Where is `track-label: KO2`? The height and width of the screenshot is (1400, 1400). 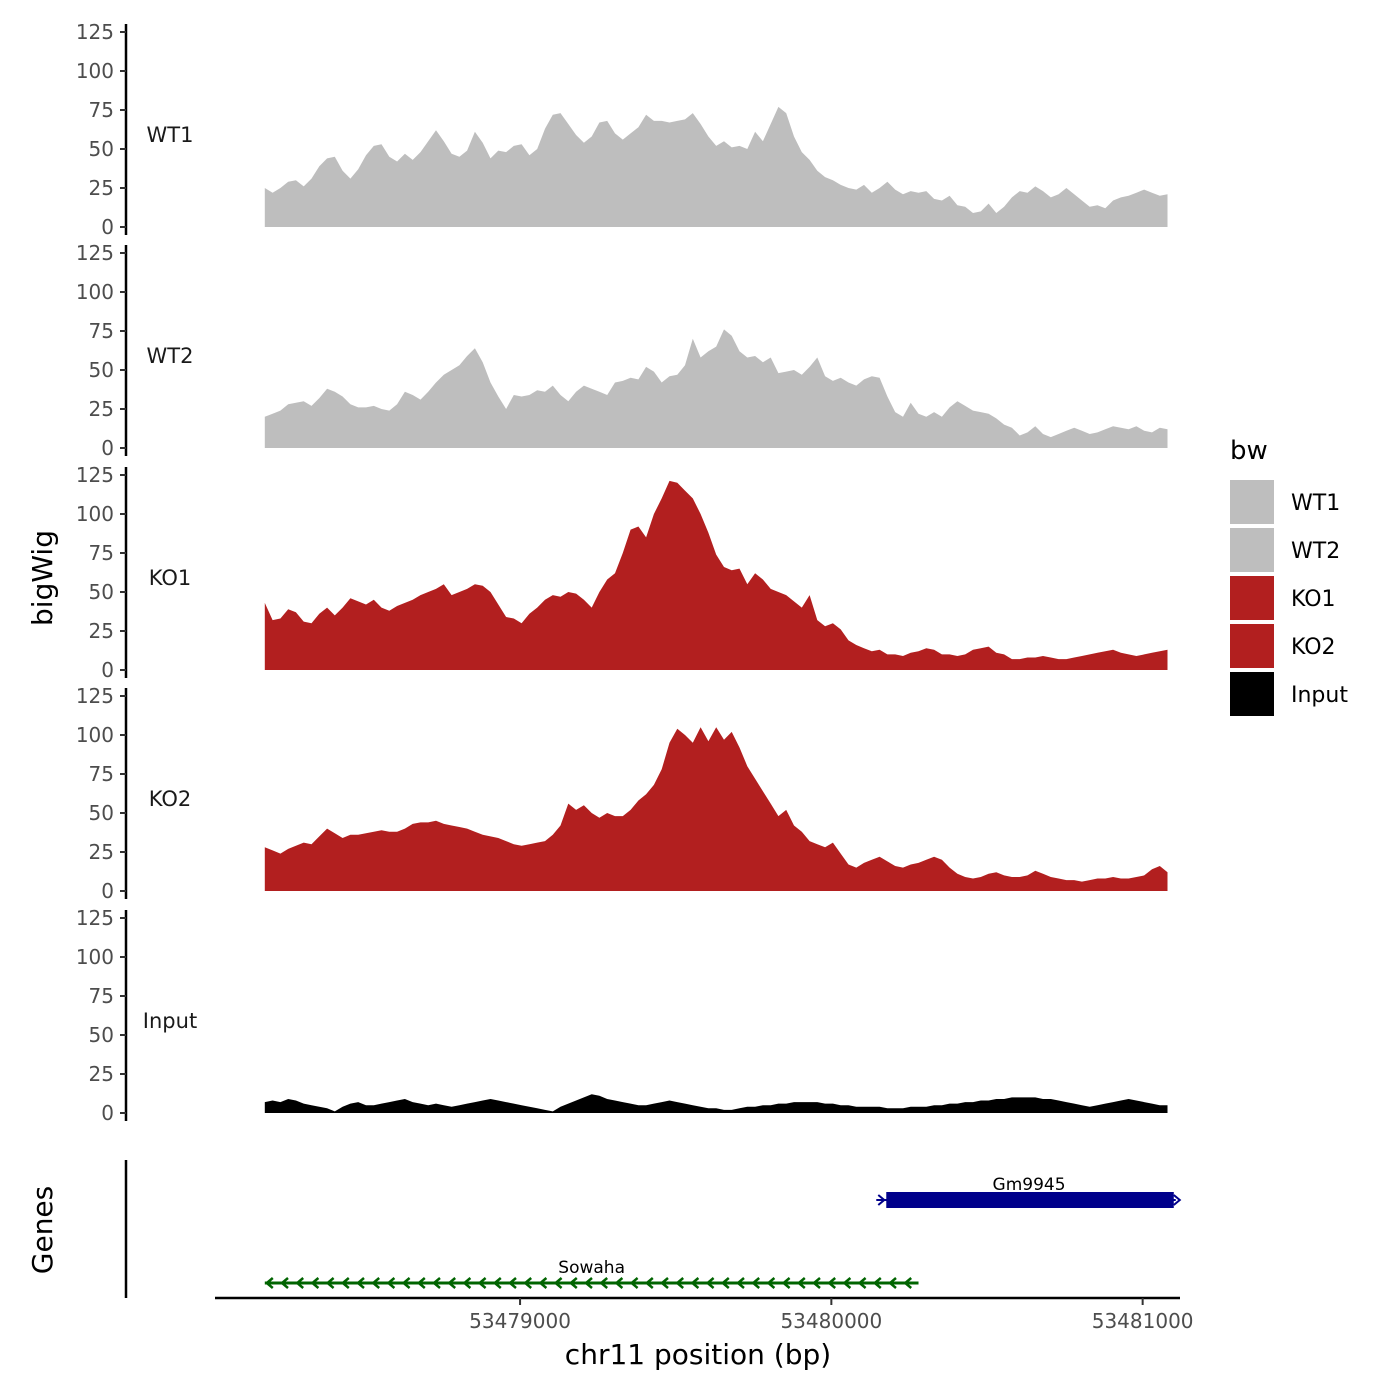 track-label: KO2 is located at coordinates (170, 799).